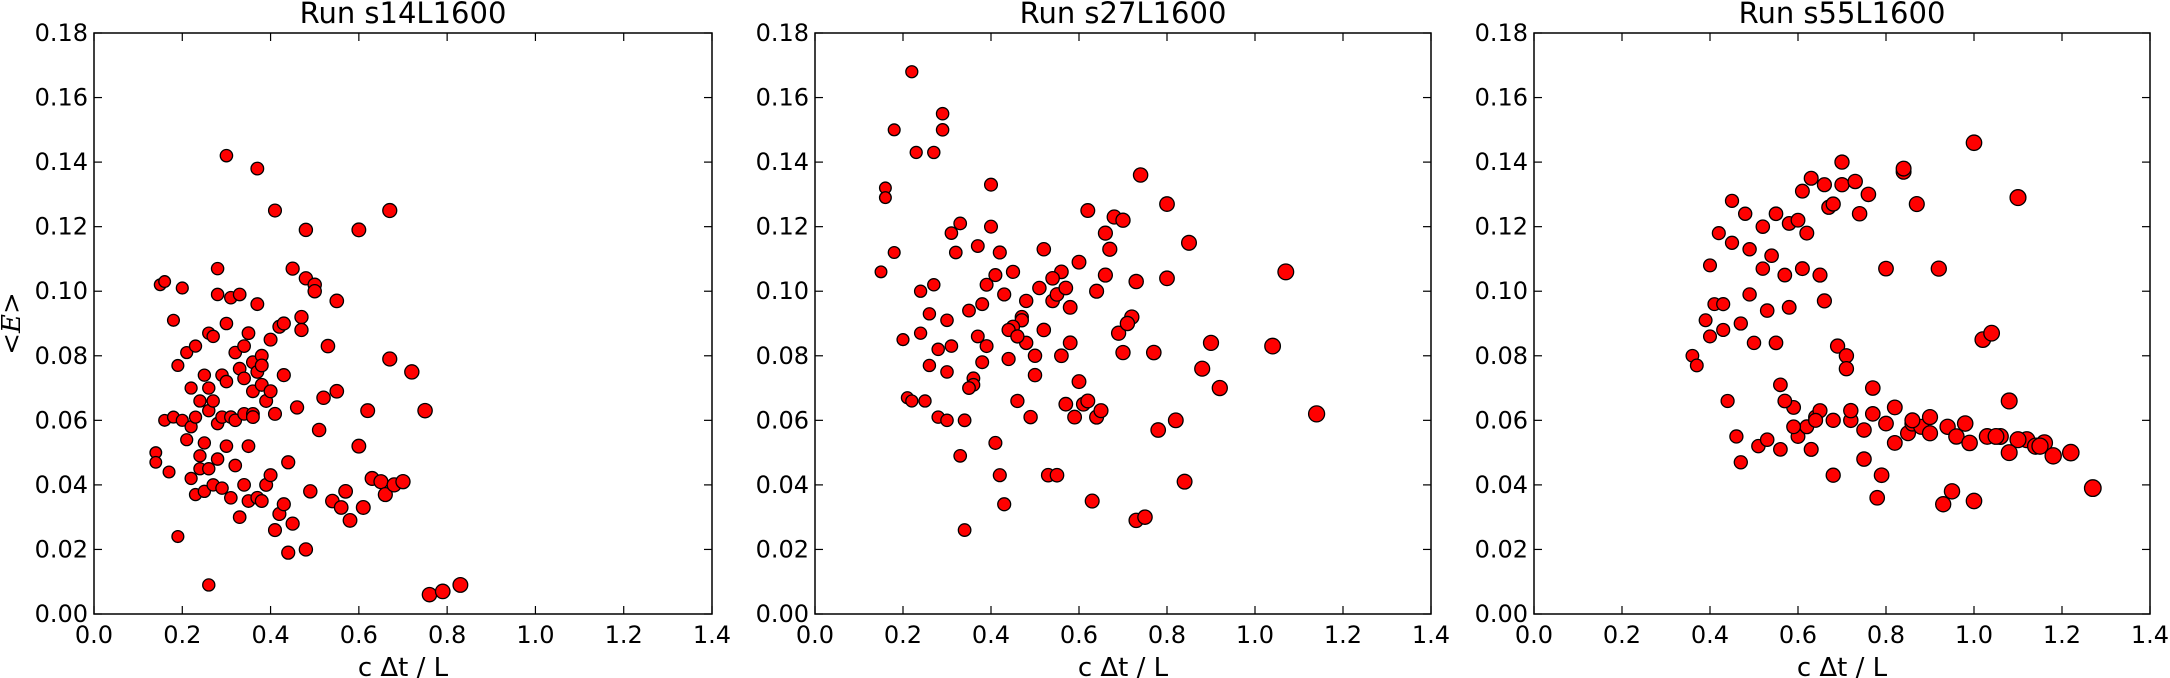 The image size is (2170, 678). Describe the element at coordinates (782, 485) in the screenshot. I see `y-tick-label: 0.04` at that location.